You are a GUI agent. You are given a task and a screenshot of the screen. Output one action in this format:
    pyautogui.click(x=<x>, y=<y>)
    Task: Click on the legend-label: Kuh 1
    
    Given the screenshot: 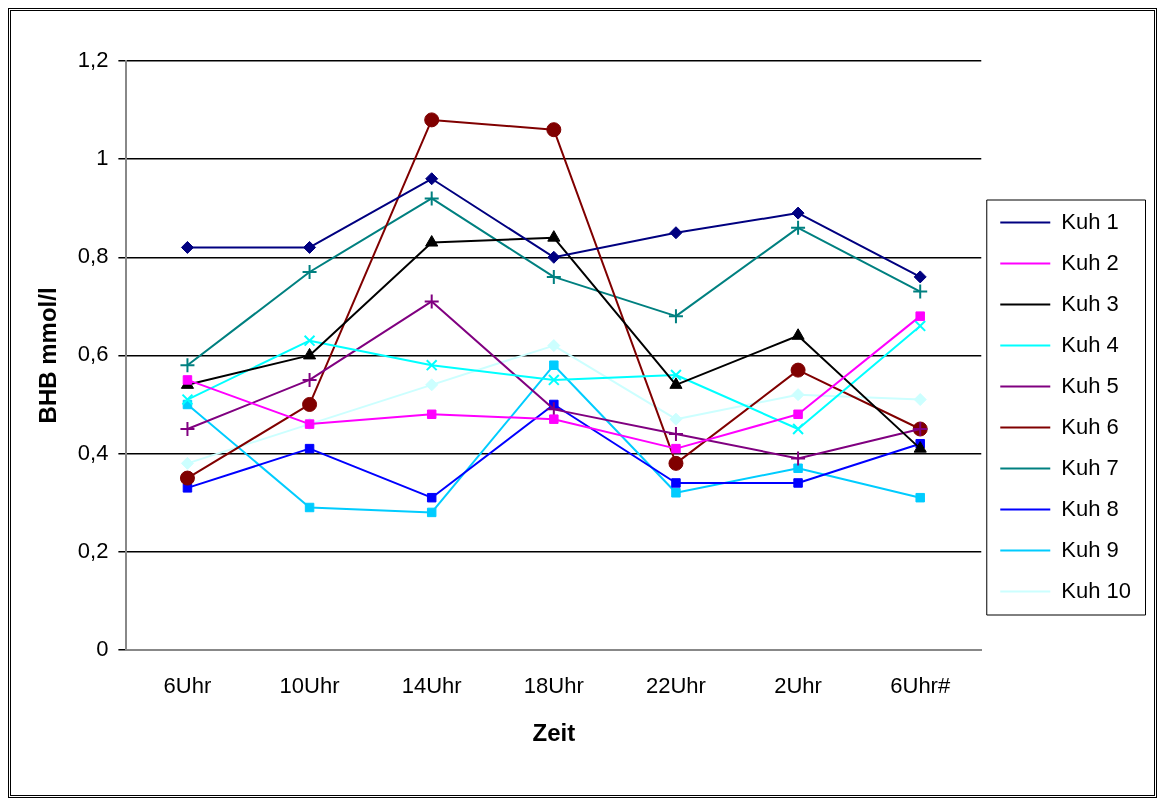 What is the action you would take?
    pyautogui.click(x=1090, y=221)
    